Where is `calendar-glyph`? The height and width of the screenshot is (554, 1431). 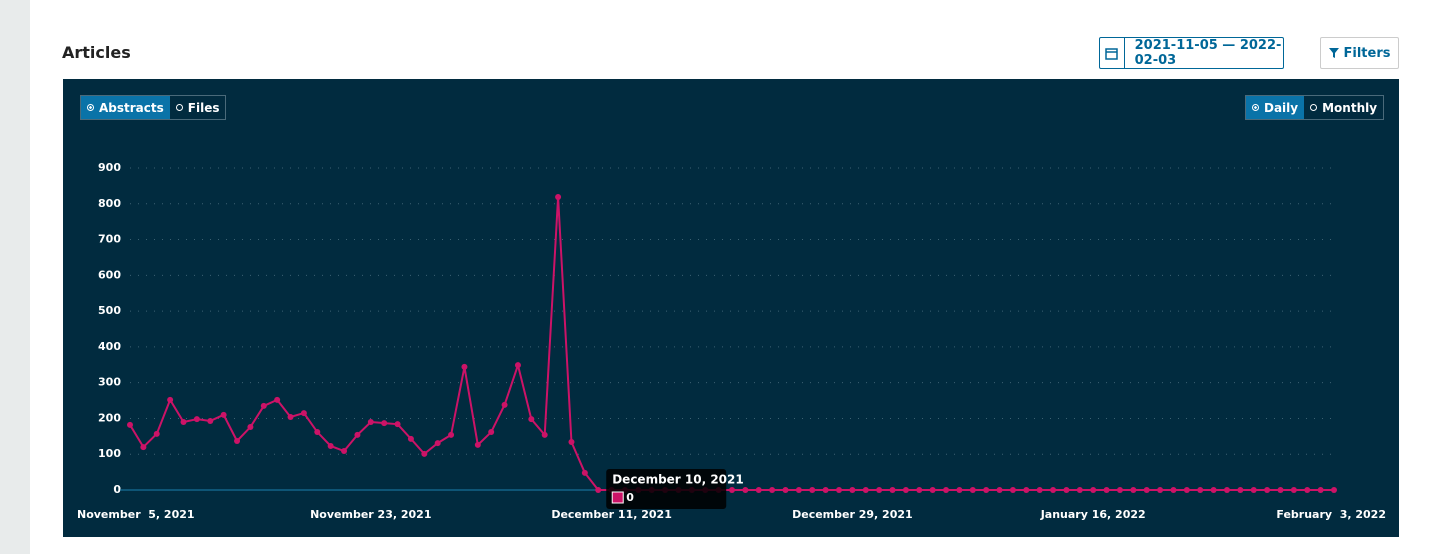
calendar-glyph is located at coordinates (1112, 53).